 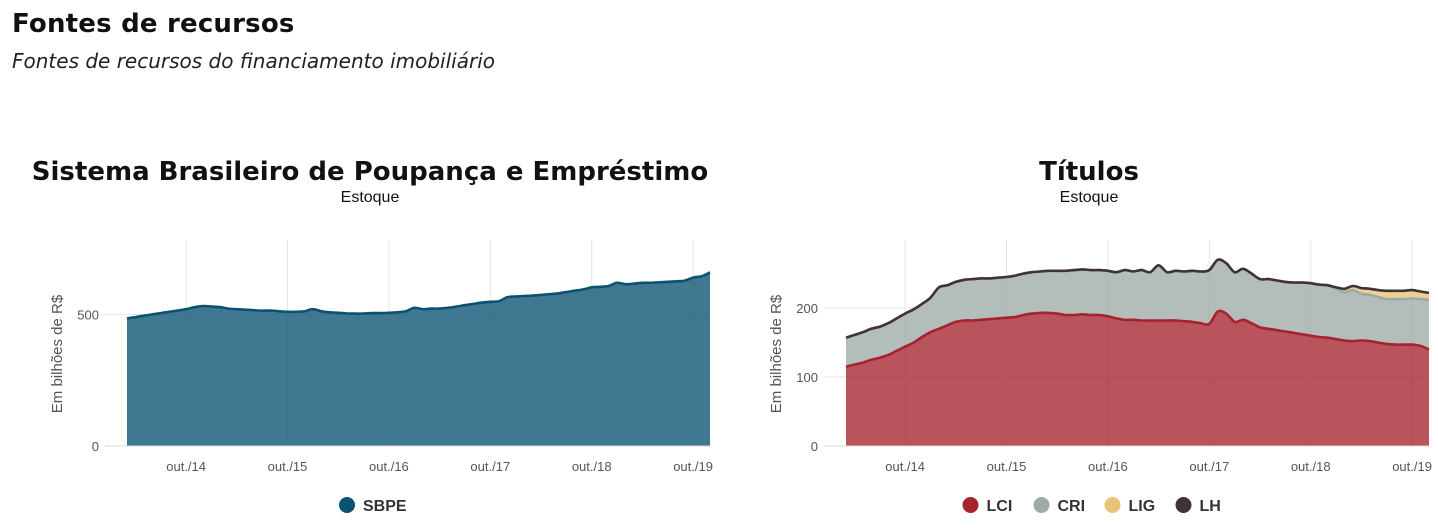 I want to click on legend: LCI CRI LIG LH, so click(x=1091, y=506).